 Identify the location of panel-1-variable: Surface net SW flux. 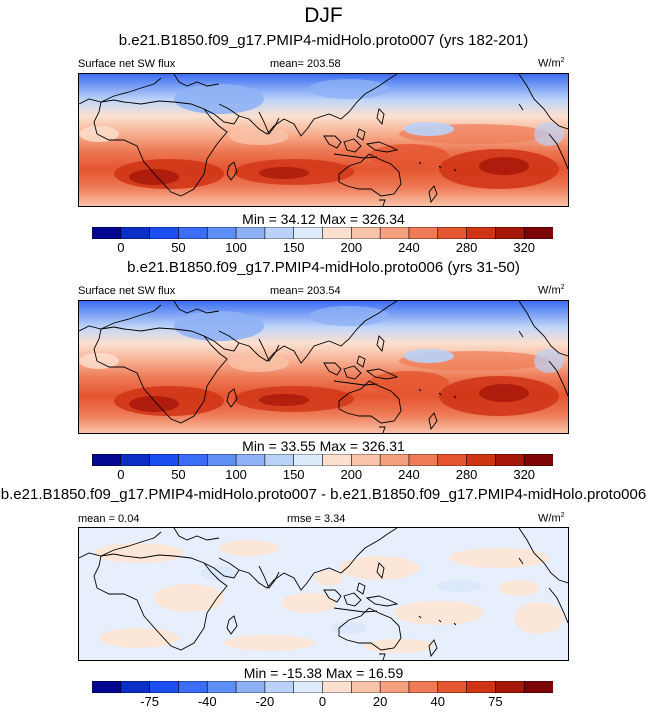
(127, 64).